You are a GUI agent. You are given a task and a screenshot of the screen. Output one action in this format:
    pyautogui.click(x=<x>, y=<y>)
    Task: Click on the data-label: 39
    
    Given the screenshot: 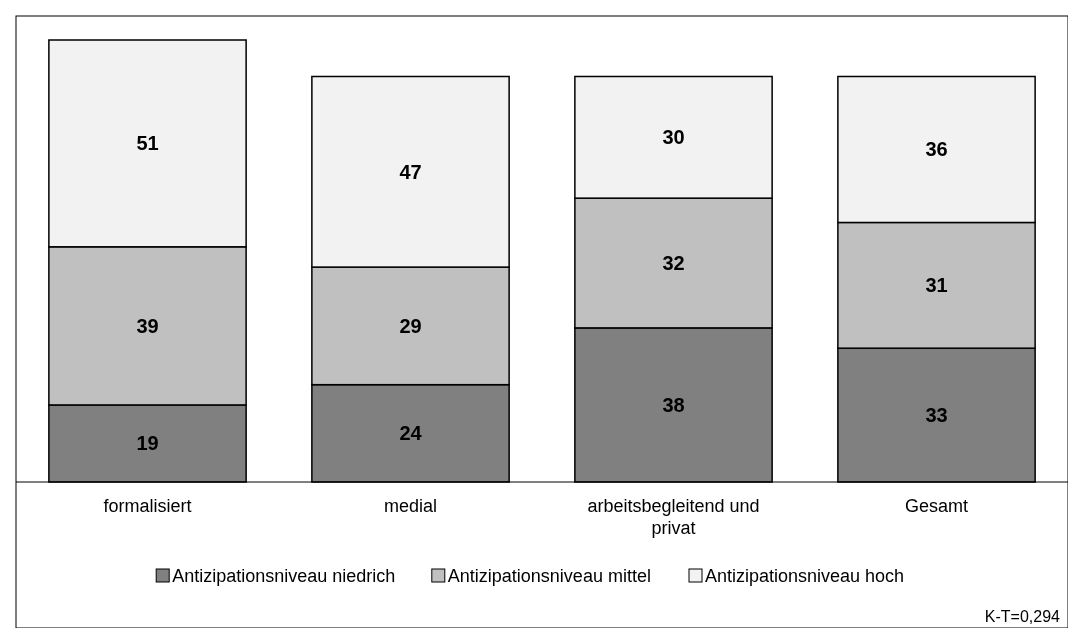 What is the action you would take?
    pyautogui.click(x=147, y=325)
    